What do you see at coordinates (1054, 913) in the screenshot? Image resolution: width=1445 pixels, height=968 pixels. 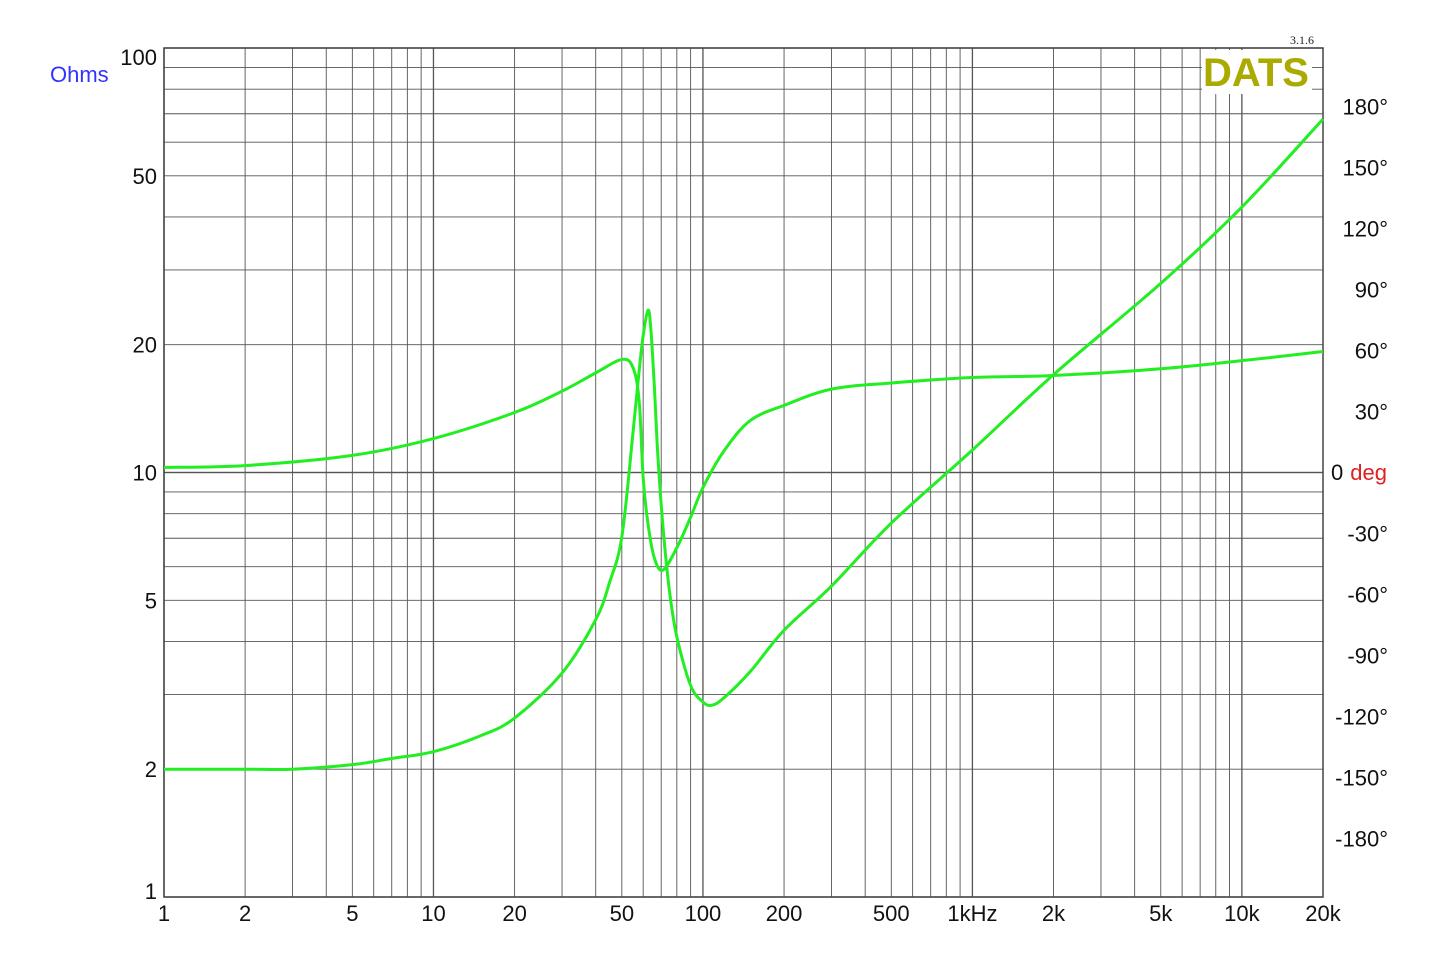 I see `x-tick-label: 2k` at bounding box center [1054, 913].